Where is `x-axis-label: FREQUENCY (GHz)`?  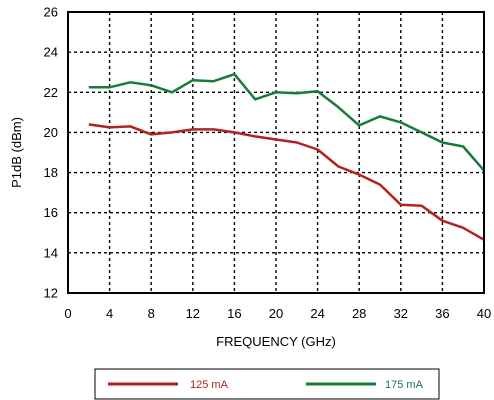
x-axis-label: FREQUENCY (GHz) is located at coordinates (276, 341).